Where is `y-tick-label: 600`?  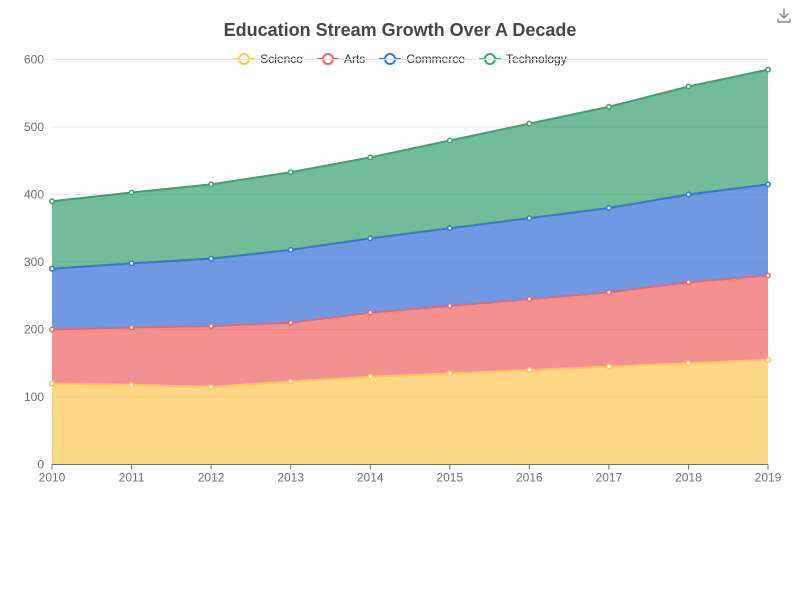
y-tick-label: 600 is located at coordinates (34, 60).